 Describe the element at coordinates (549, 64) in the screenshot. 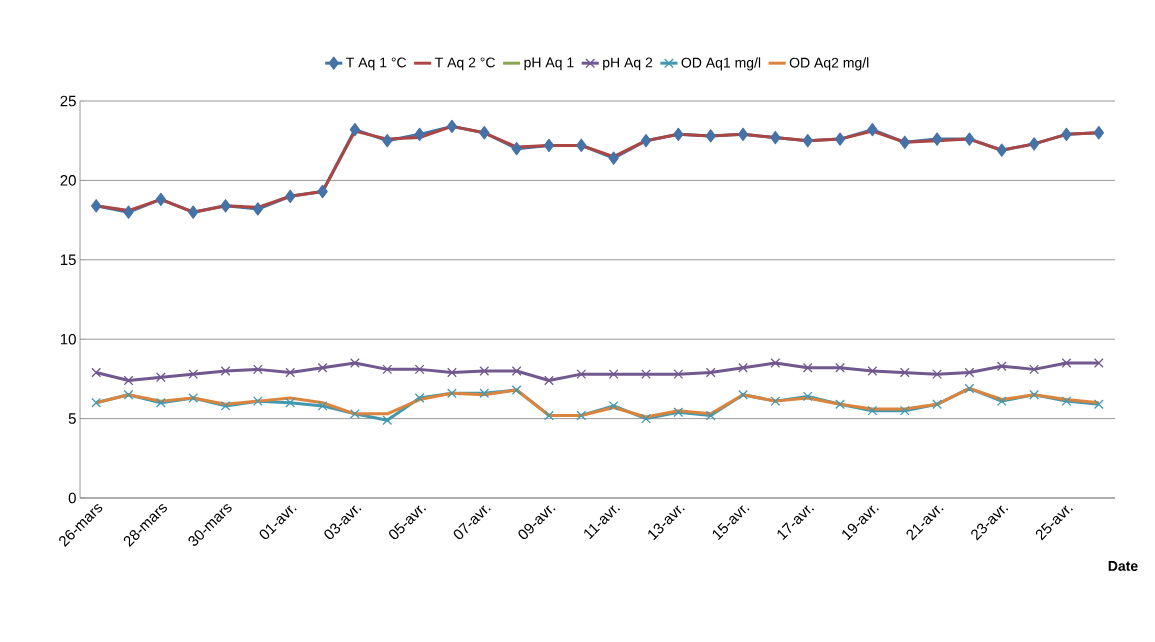

I see `legend-label: pH Aq 1` at that location.